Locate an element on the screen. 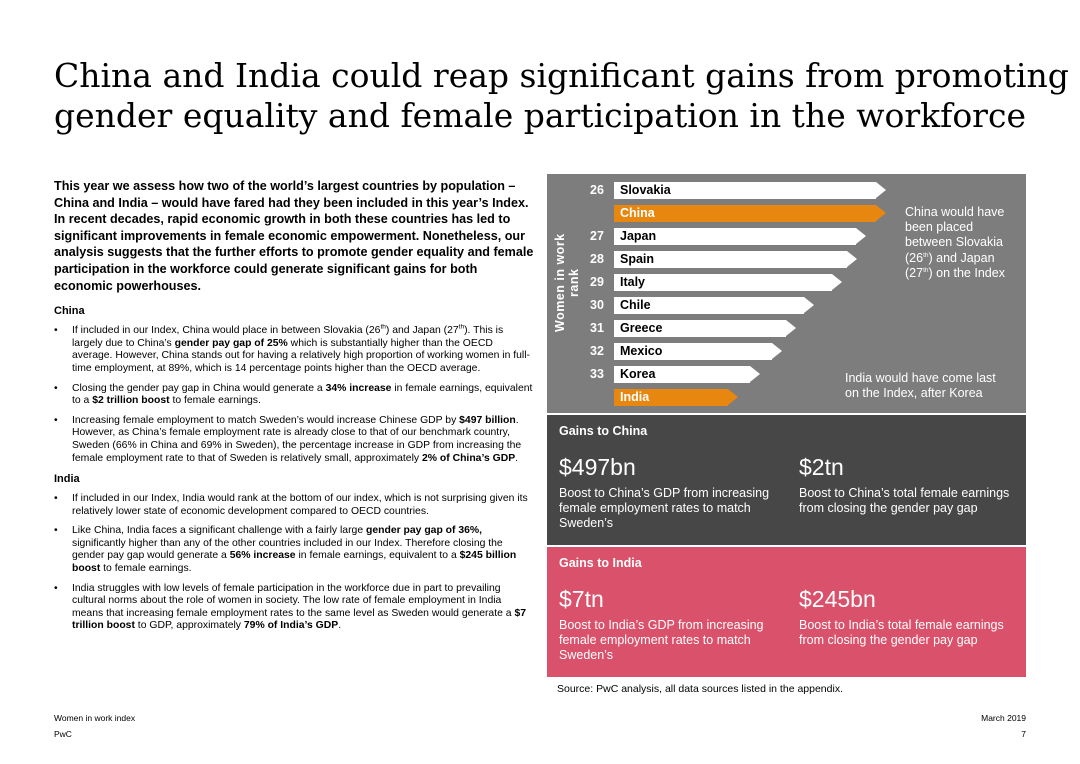 This screenshot has height=764, width=1080. ranking-axis-label: Women in work rank is located at coordinates (567, 283).